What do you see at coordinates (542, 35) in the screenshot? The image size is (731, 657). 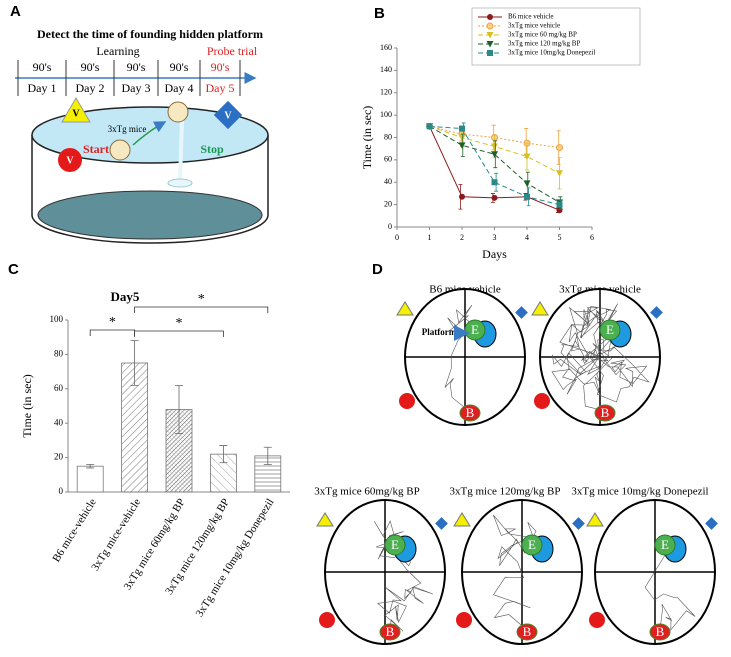 I see `legend-label: 3xTg mice 60 mg/kg BP` at bounding box center [542, 35].